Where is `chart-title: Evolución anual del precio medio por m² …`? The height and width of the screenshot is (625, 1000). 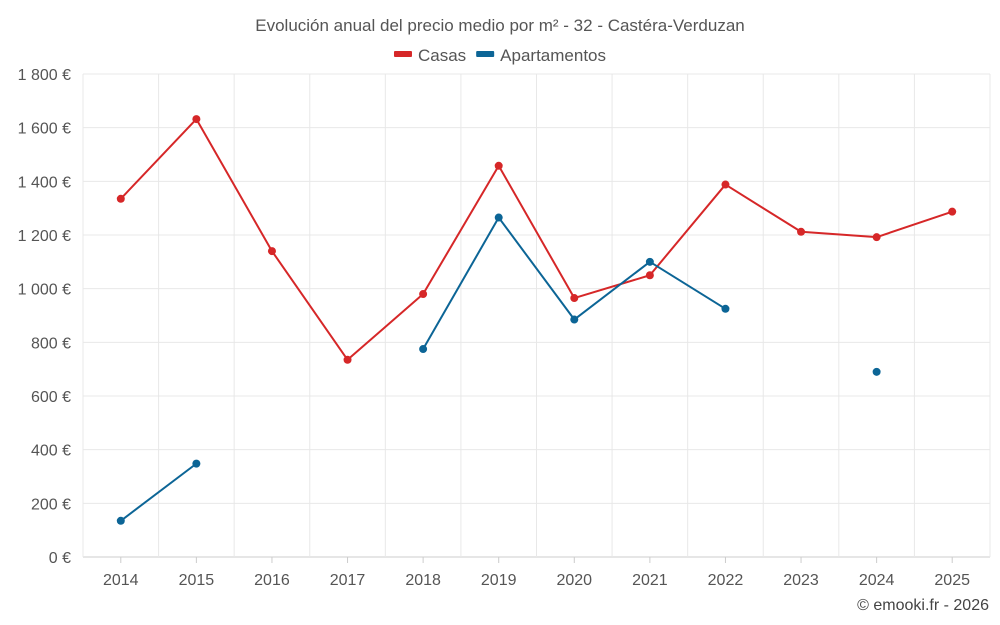
chart-title: Evolución anual del precio medio por m² … is located at coordinates (499, 25).